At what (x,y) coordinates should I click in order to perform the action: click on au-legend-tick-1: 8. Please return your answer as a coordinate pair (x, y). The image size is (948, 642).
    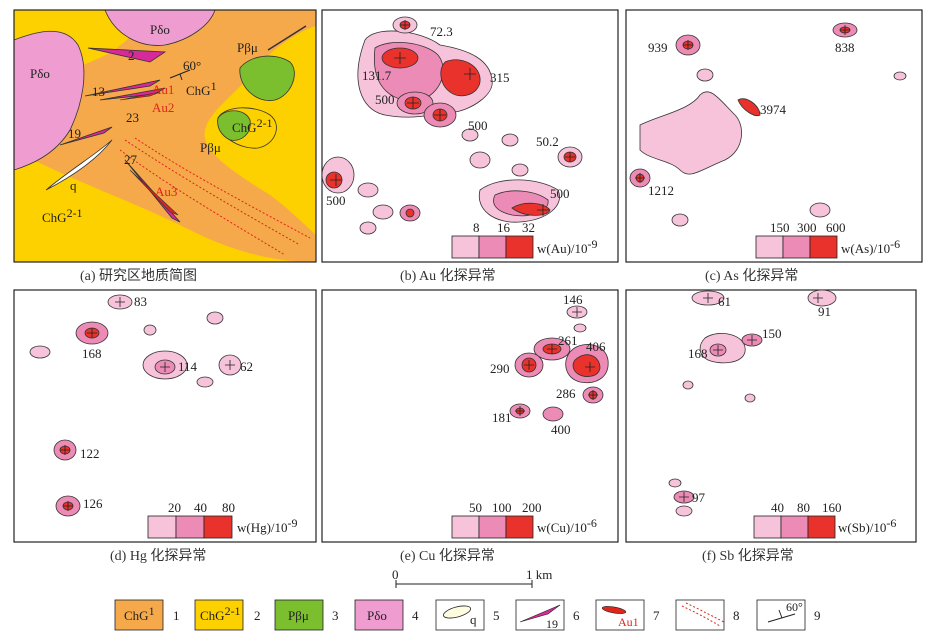
    Looking at the image, I should click on (476, 227).